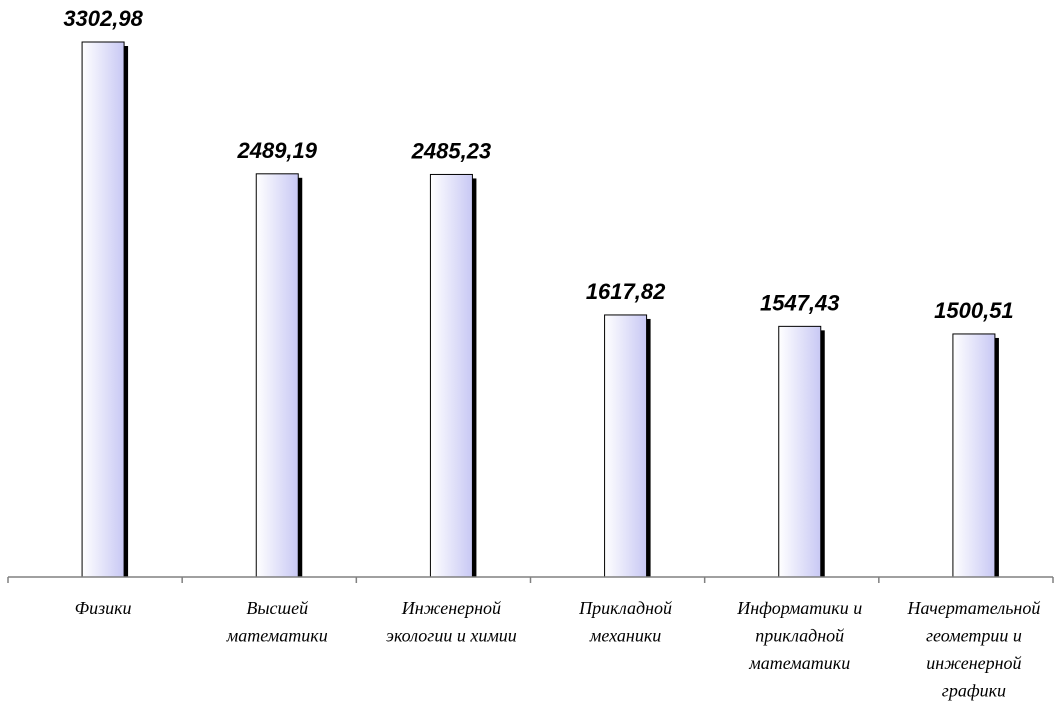 This screenshot has width=1061, height=706. Describe the element at coordinates (103, 18) in the screenshot. I see `bar-value-label: 3302,98` at that location.